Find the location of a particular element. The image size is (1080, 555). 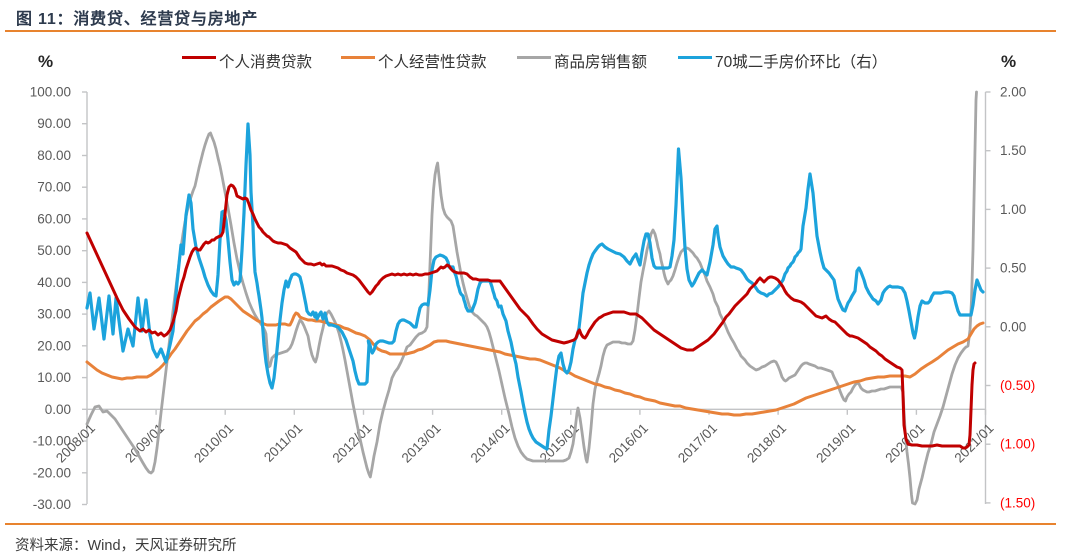

svg-text: 1.50 is located at coordinates (1013, 150).